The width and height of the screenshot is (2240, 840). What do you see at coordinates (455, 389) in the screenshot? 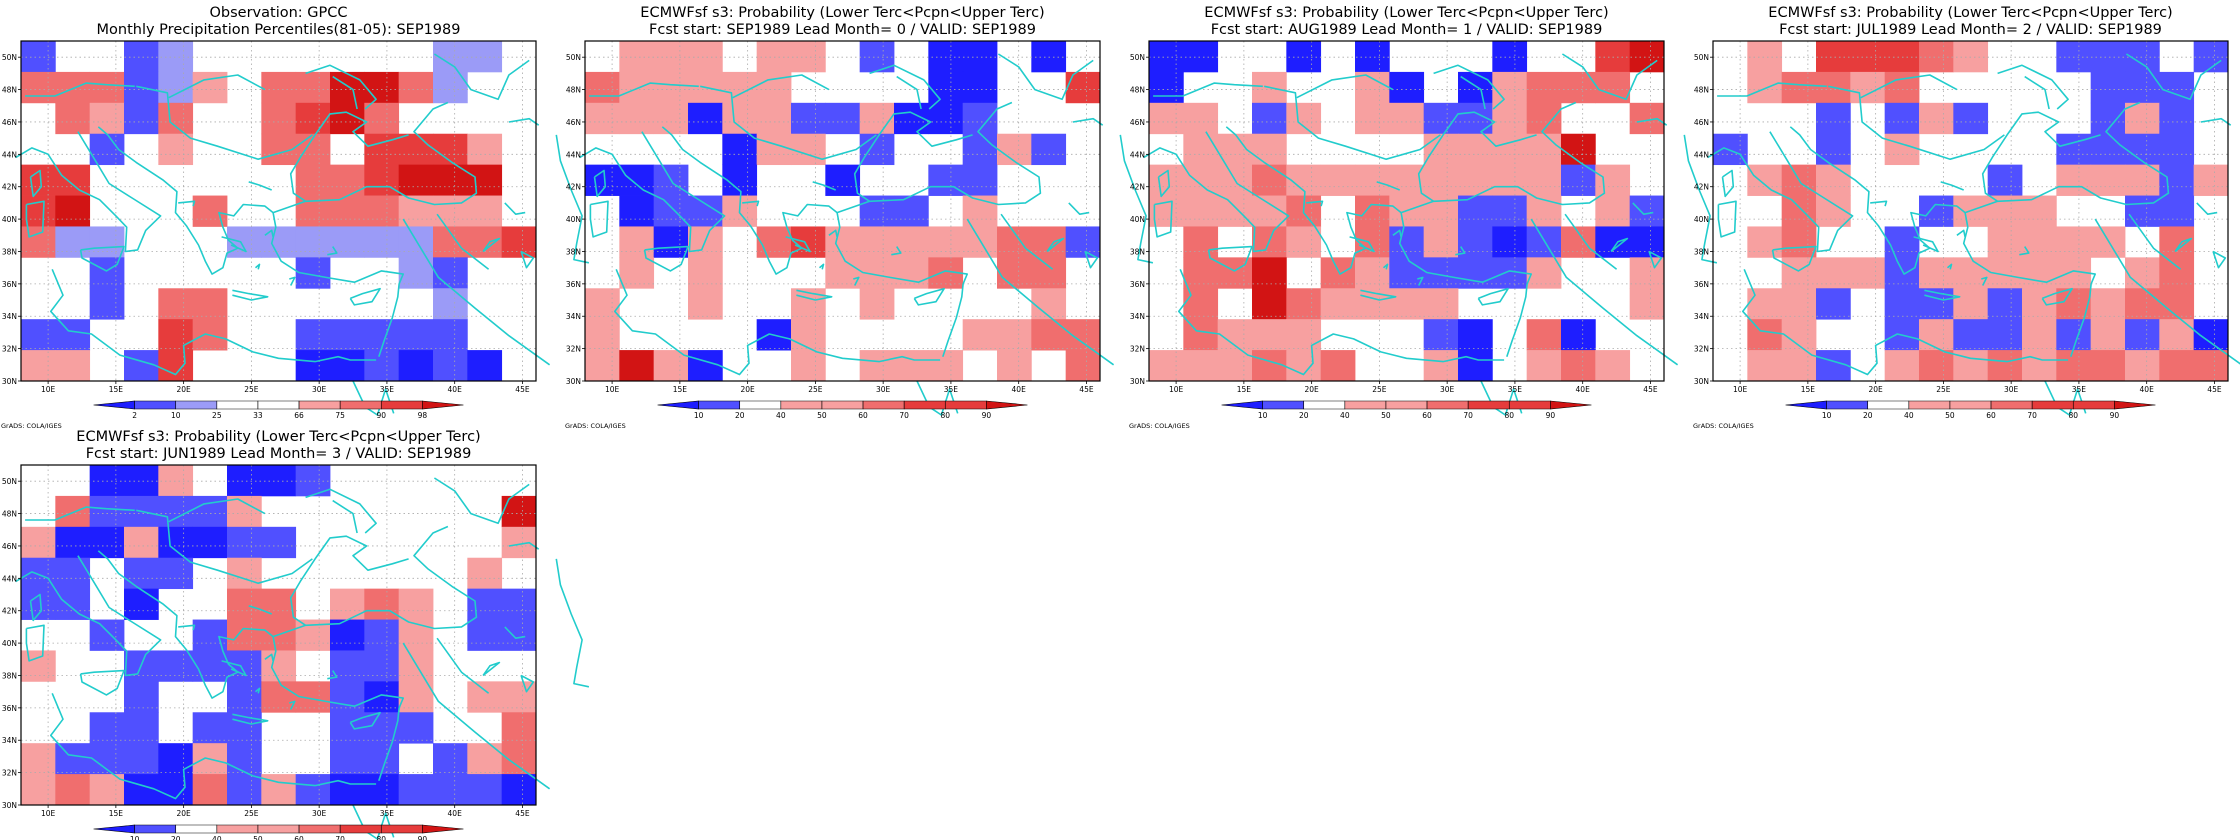
I see `lon-tick-label: 40E` at bounding box center [455, 389].